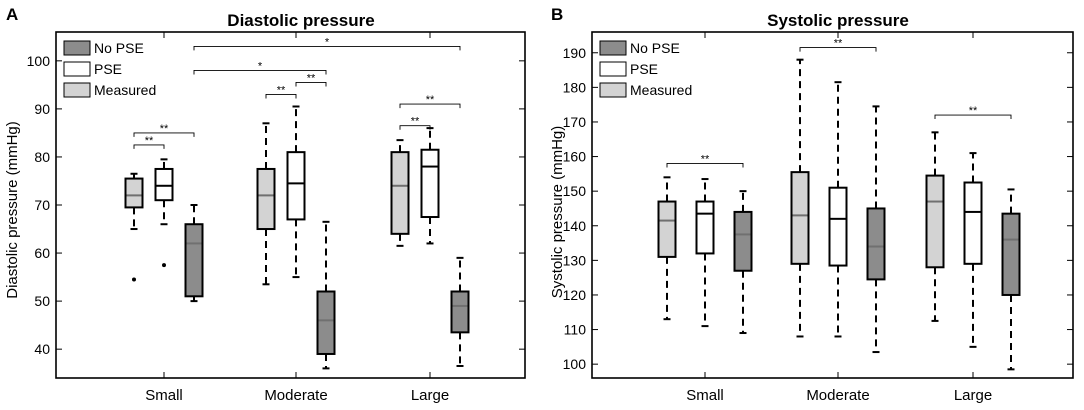  I want to click on y-tick-label: 160, so click(575, 157).